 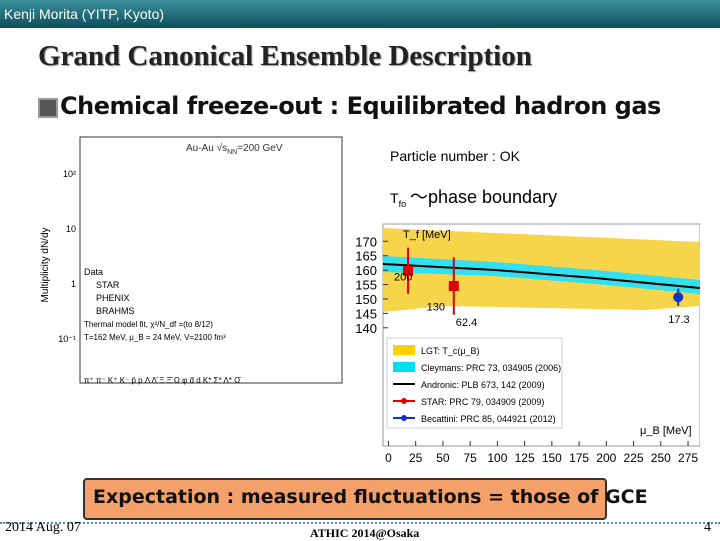 What do you see at coordinates (108, 285) in the screenshot?
I see `legend-entry: STAR` at bounding box center [108, 285].